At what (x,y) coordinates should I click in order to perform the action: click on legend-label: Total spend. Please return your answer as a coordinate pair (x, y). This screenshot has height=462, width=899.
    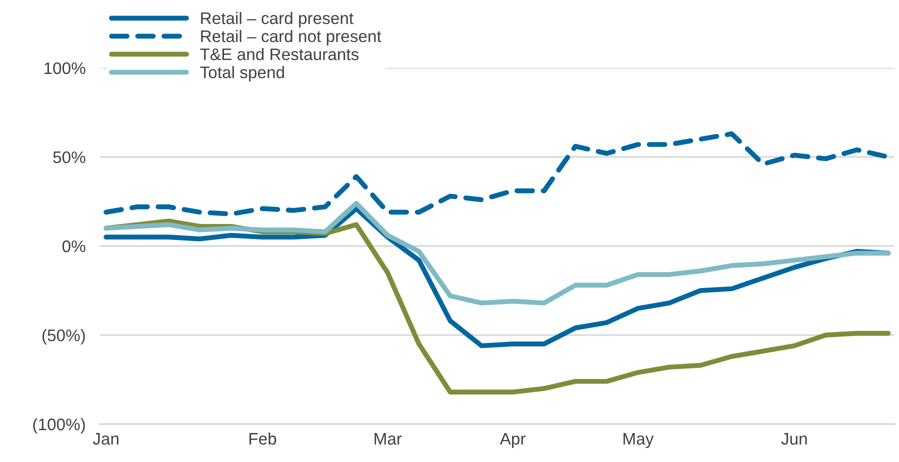
    Looking at the image, I should click on (242, 74).